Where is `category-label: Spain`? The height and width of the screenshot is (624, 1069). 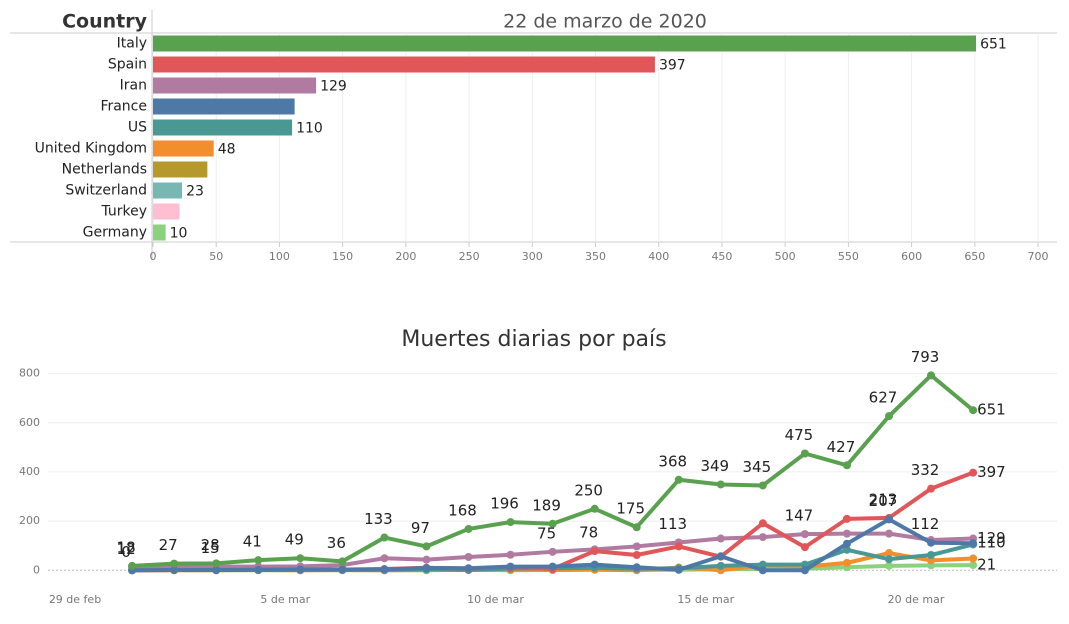 category-label: Spain is located at coordinates (127, 65).